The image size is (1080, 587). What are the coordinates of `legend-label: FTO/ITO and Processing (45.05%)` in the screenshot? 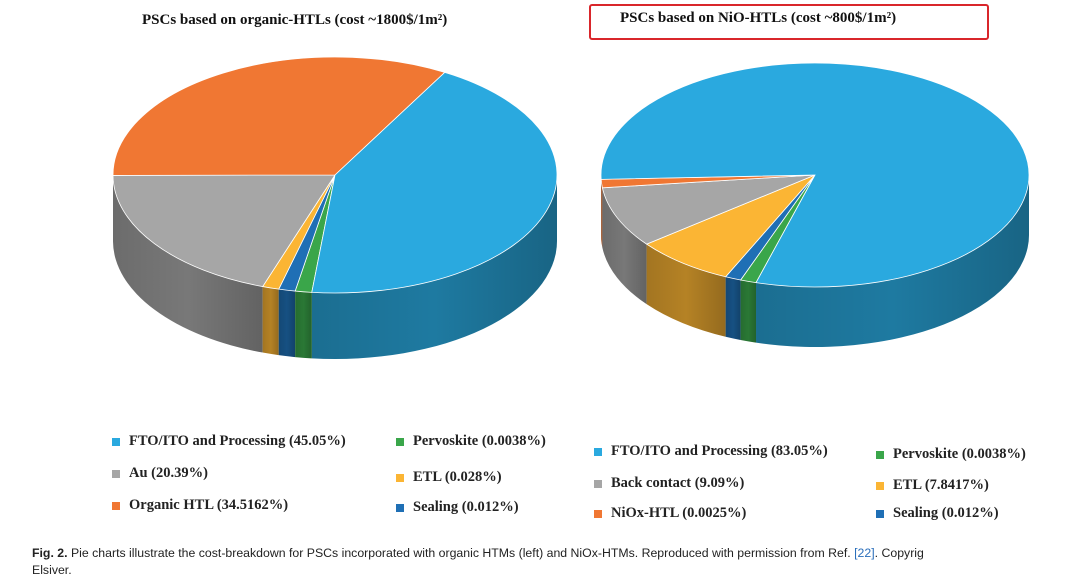 It's located at (237, 441).